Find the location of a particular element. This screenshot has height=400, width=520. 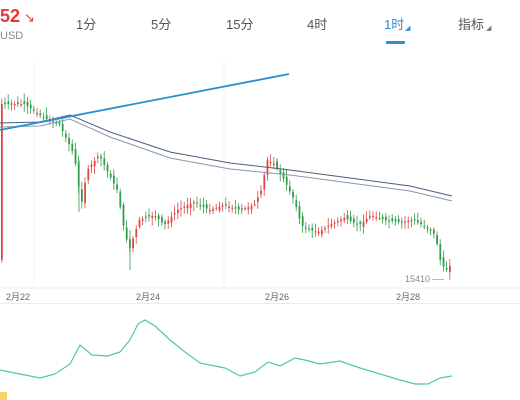

corner-icon is located at coordinates (3, 396).